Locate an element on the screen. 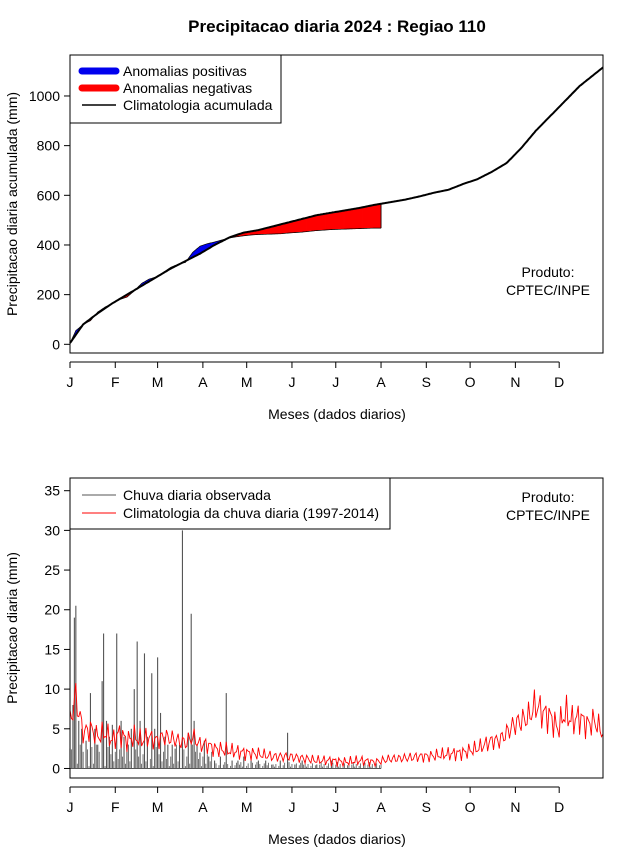 Image resolution: width=640 pixels, height=850 pixels. y-tick-label: 400 is located at coordinates (49, 245).